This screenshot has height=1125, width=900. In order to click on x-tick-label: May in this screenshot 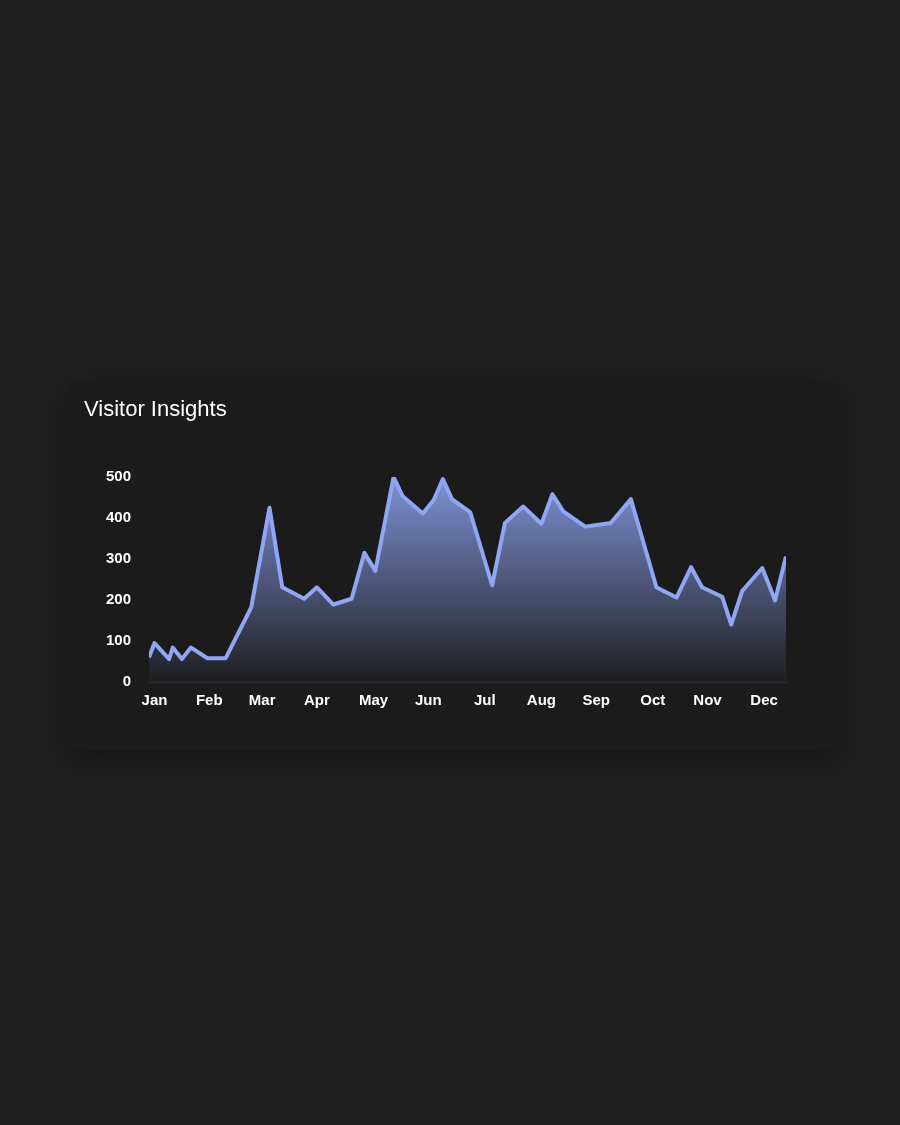, I will do `click(373, 700)`.